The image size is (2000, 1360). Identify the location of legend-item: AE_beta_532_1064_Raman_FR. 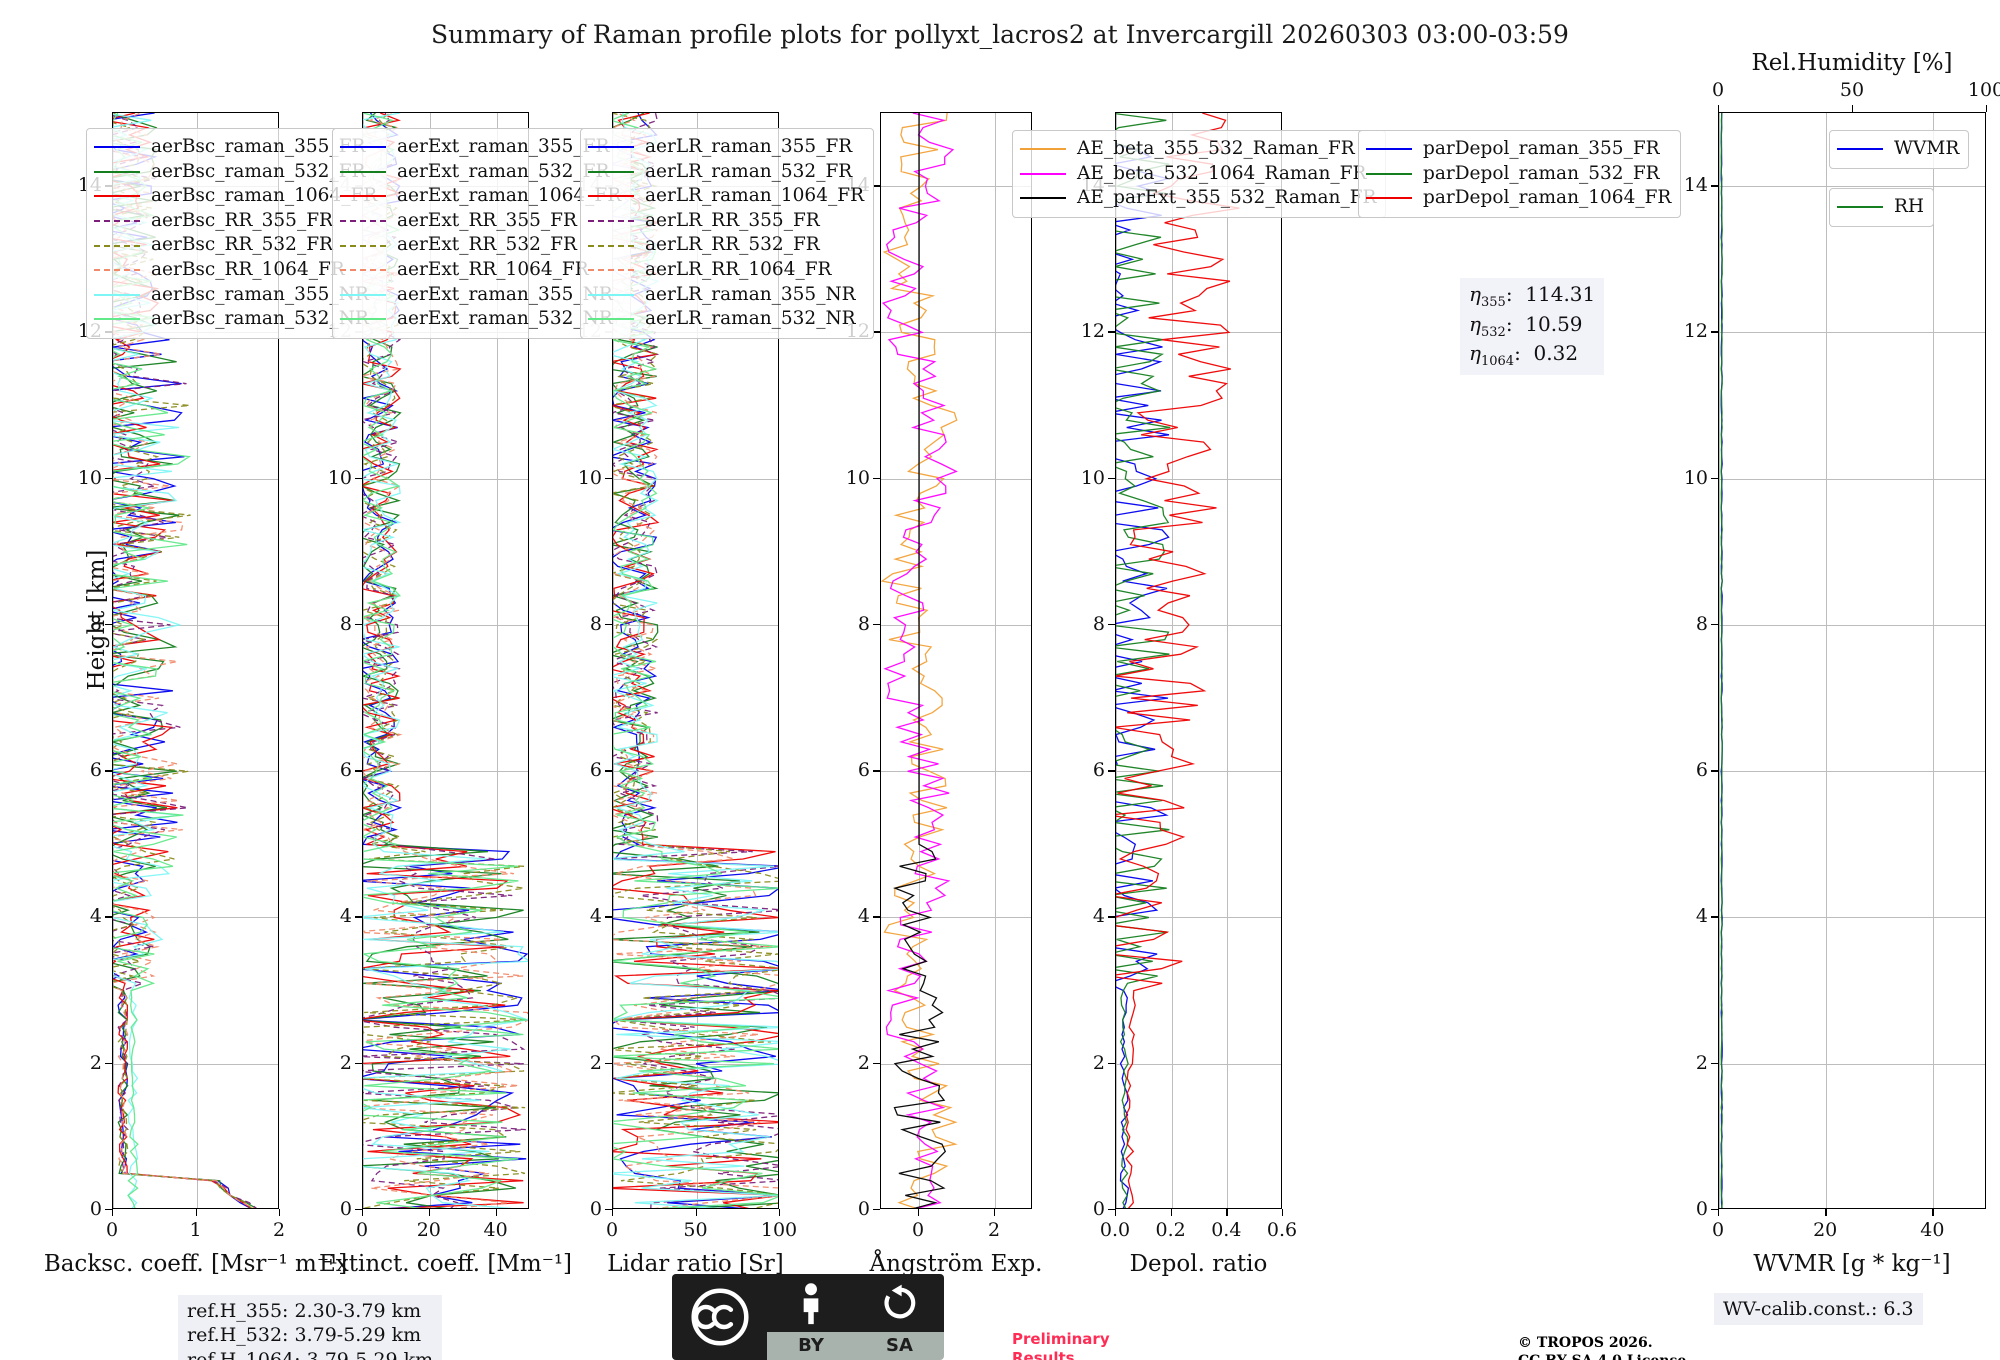
(1198, 174).